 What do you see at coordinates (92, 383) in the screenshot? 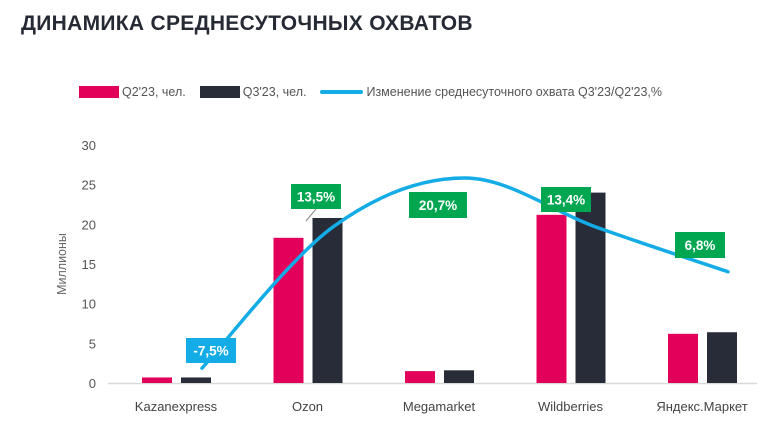
I see `y-tick-label: 0` at bounding box center [92, 383].